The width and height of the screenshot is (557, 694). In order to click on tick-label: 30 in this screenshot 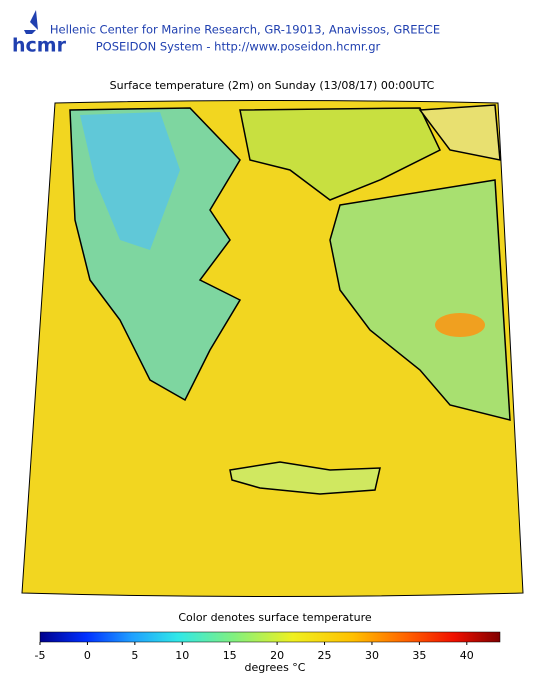, I will do `click(372, 655)`.